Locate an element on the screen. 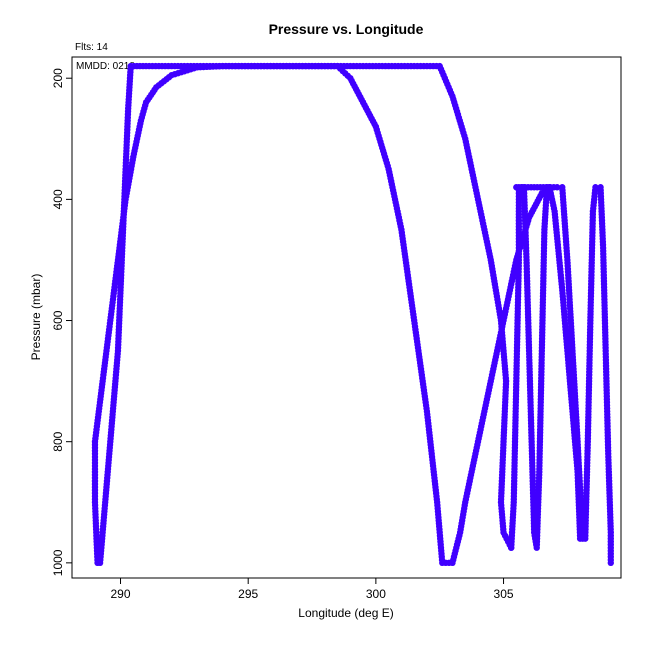 This screenshot has height=650, width=650. x-tick-label: 295 is located at coordinates (248, 594).